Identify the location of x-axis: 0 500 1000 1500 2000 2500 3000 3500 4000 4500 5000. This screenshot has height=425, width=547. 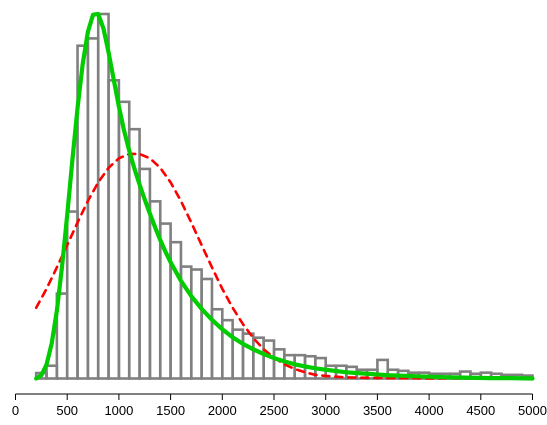
(279, 405).